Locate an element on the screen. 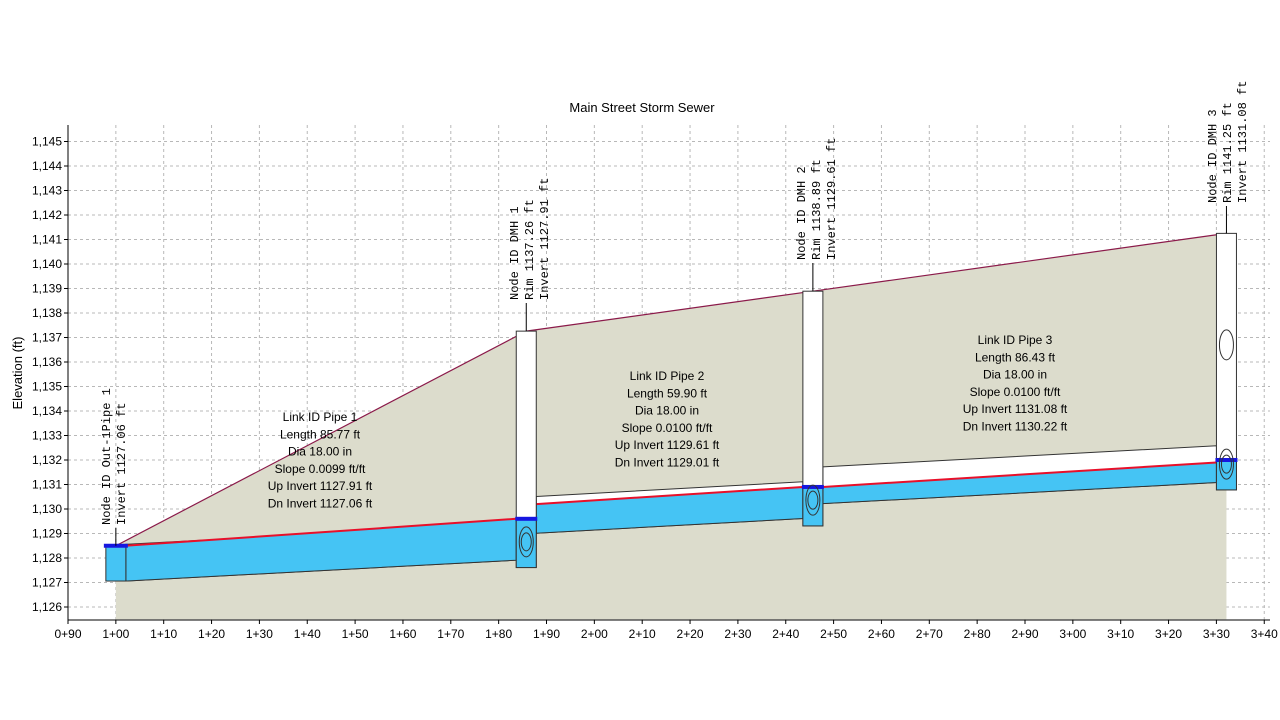 This screenshot has width=1280, height=720. y-tick-label: 1,128 is located at coordinates (47, 558).